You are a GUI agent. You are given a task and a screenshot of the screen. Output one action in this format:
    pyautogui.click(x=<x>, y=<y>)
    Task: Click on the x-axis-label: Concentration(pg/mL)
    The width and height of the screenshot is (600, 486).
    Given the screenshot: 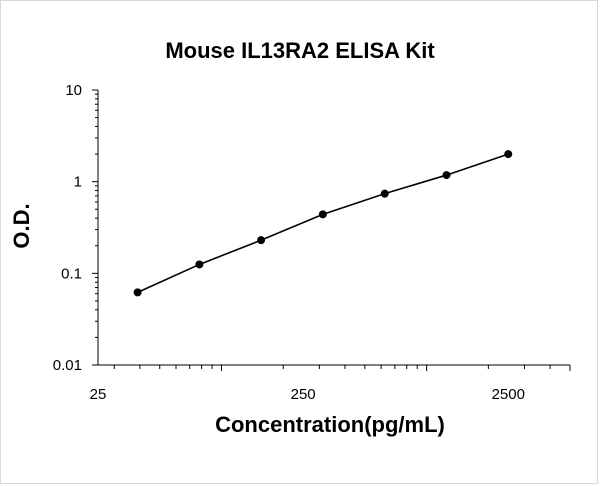 What is the action you would take?
    pyautogui.click(x=330, y=424)
    